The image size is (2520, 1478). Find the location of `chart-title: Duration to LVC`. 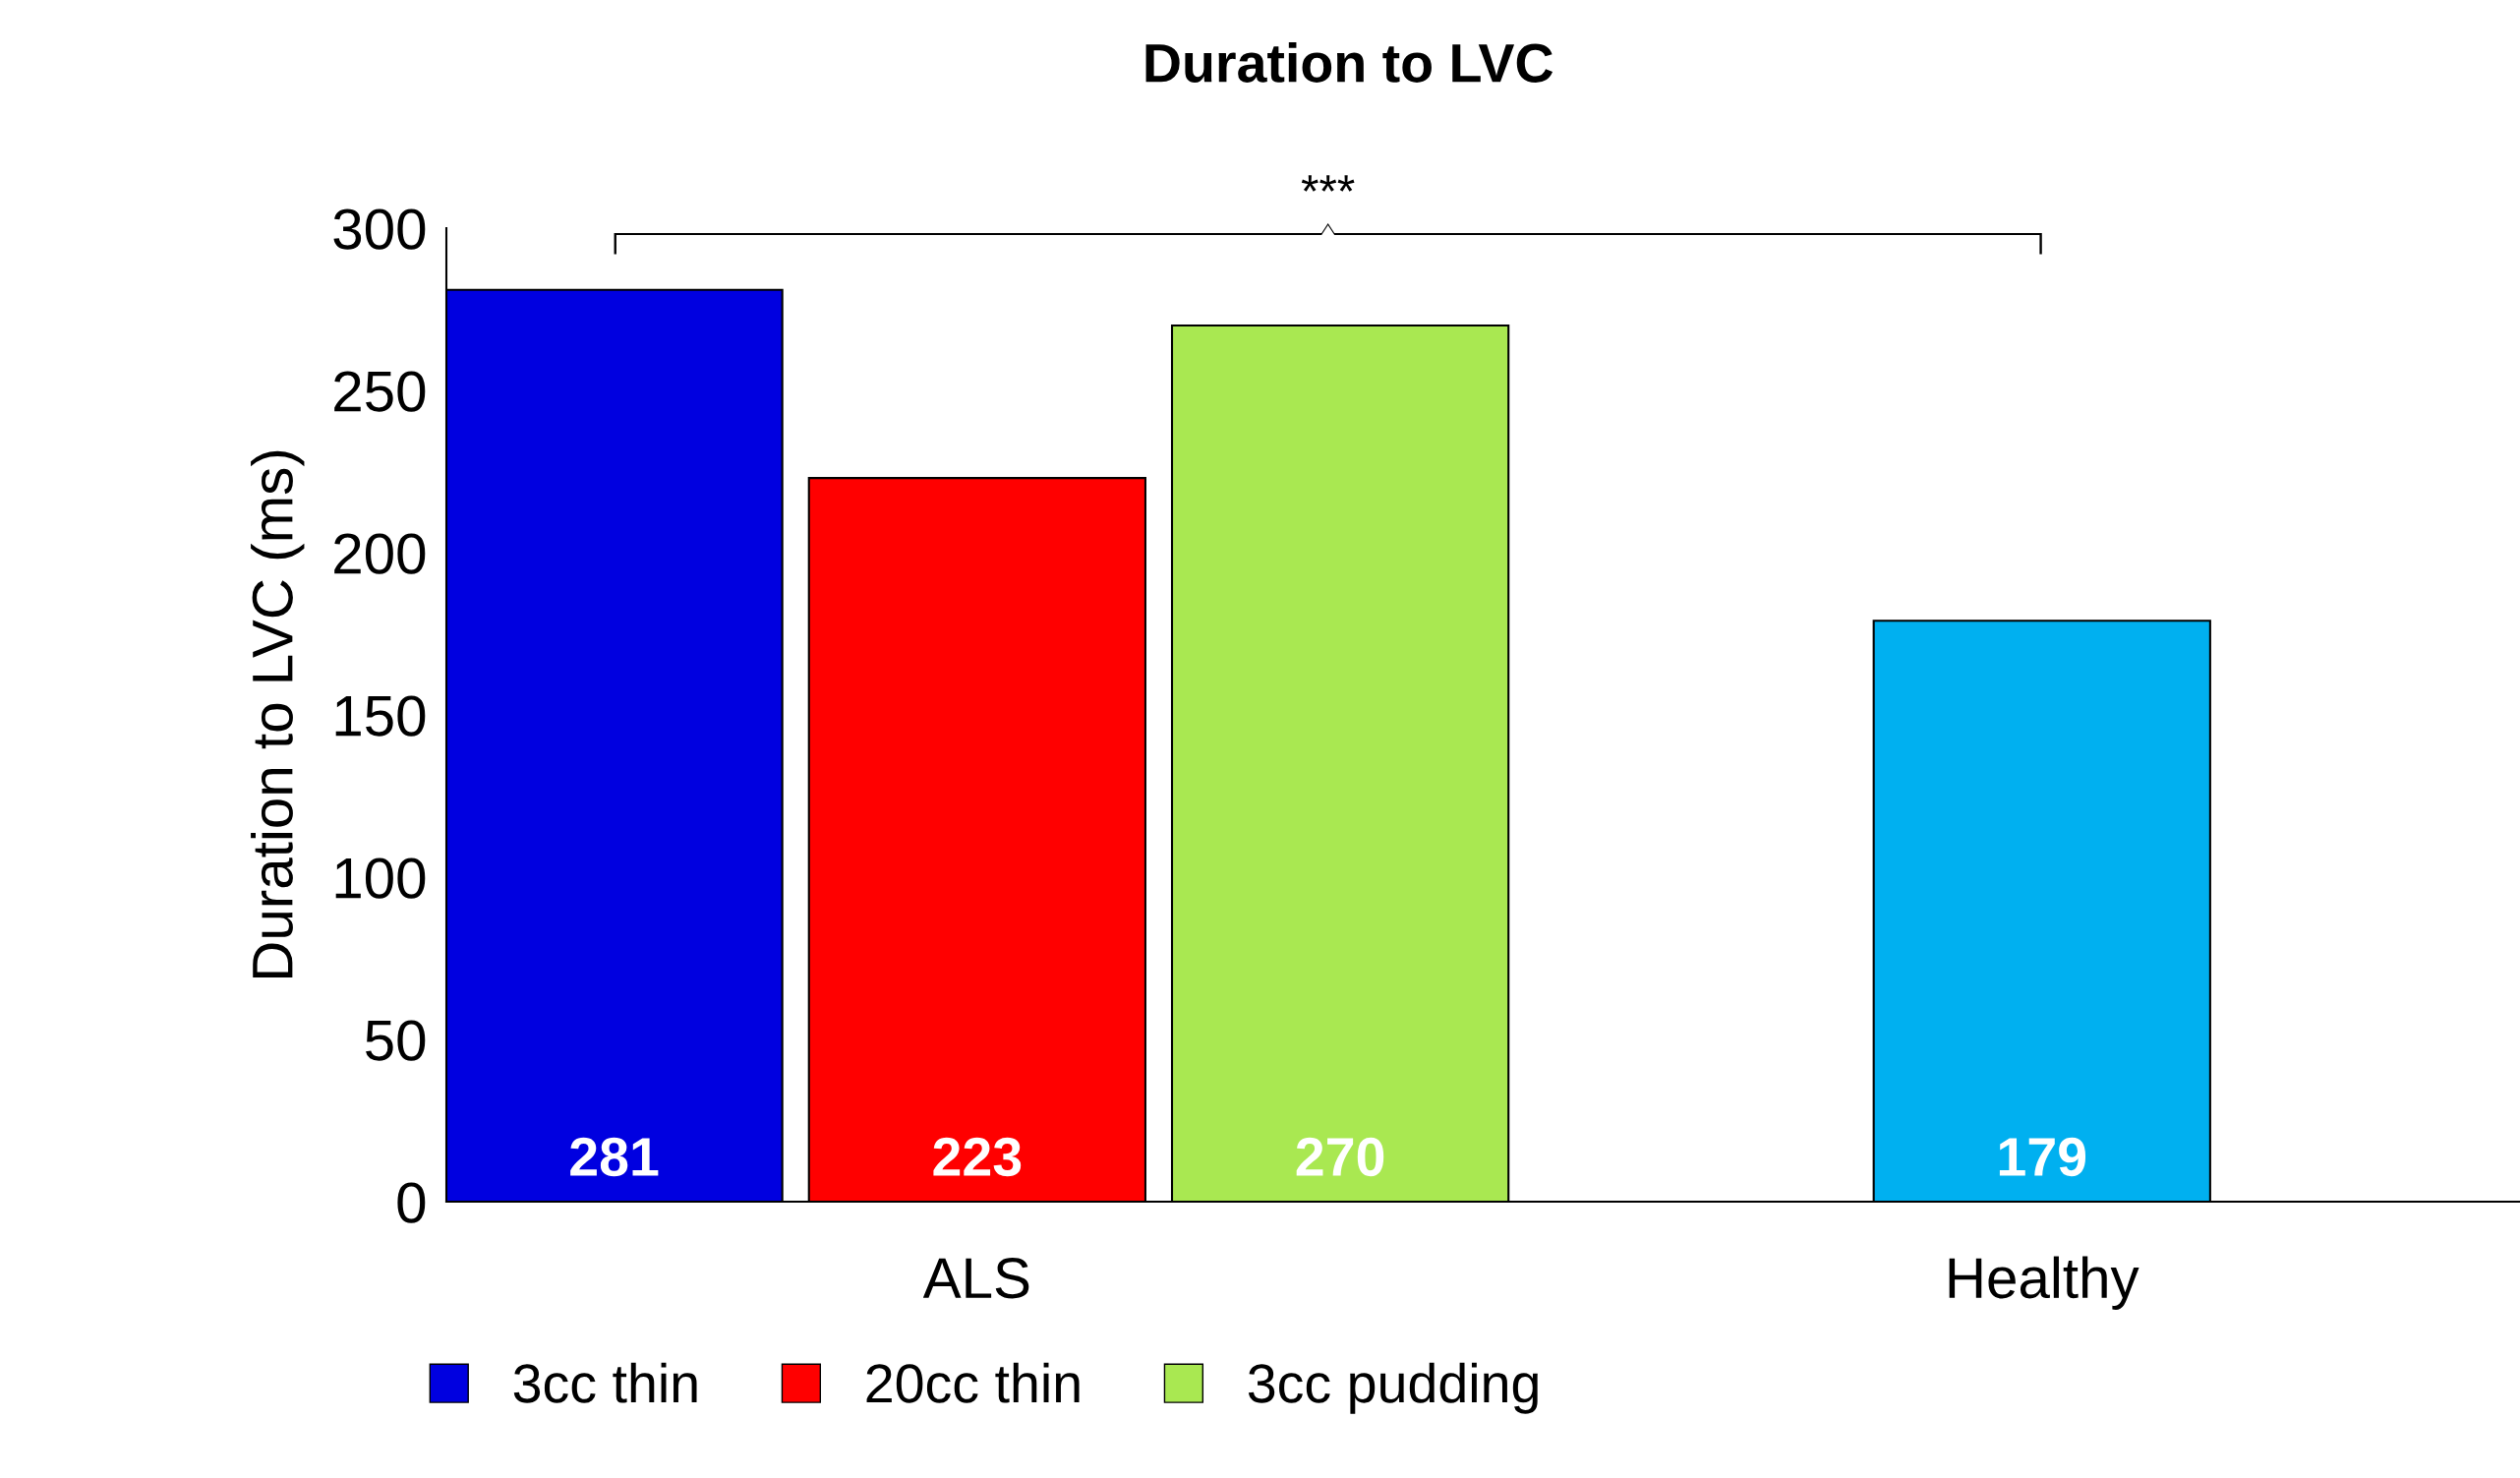

chart-title: Duration to LVC is located at coordinates (1349, 62).